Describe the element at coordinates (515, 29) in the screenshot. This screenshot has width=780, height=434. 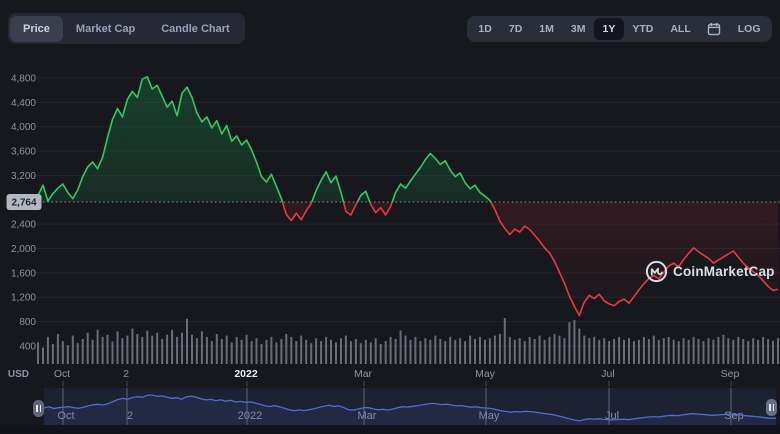
I see `range-7d: 7D` at that location.